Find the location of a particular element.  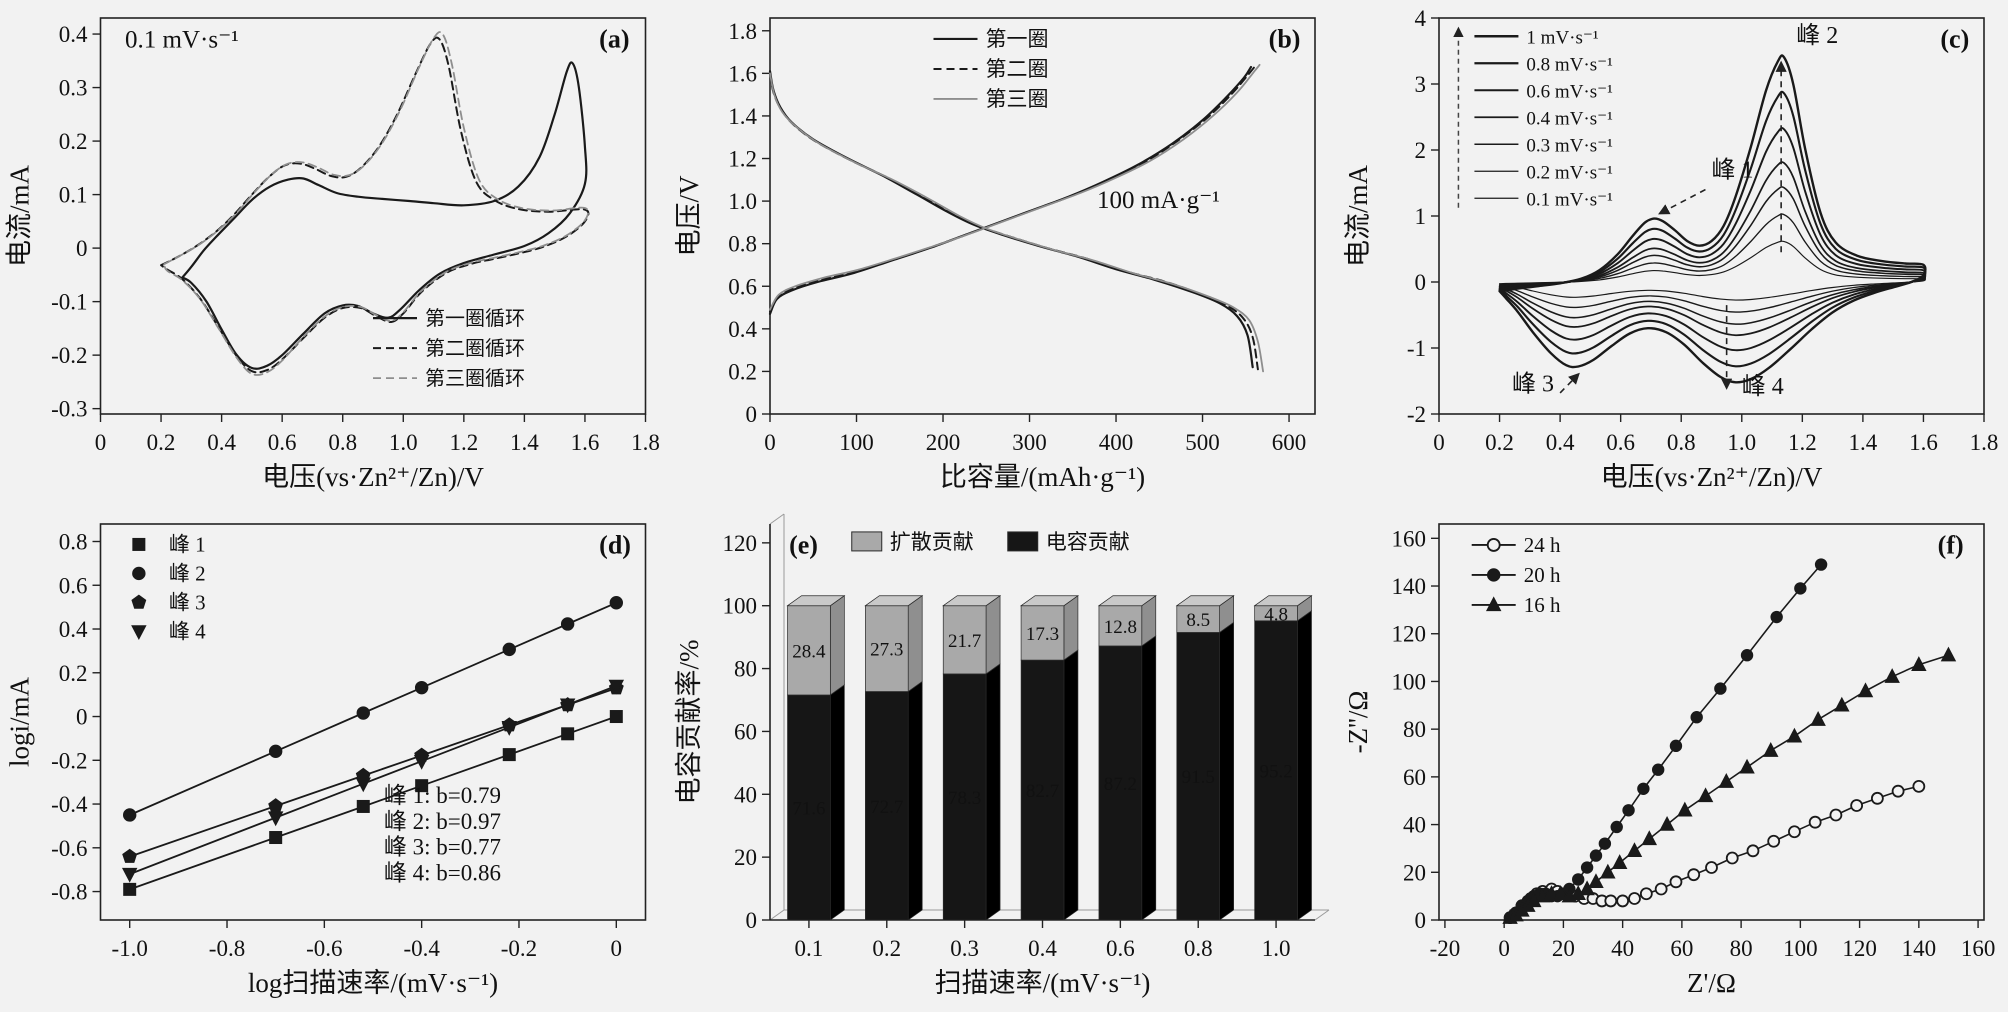

y-tick-label: -0.2 is located at coordinates (69, 760).